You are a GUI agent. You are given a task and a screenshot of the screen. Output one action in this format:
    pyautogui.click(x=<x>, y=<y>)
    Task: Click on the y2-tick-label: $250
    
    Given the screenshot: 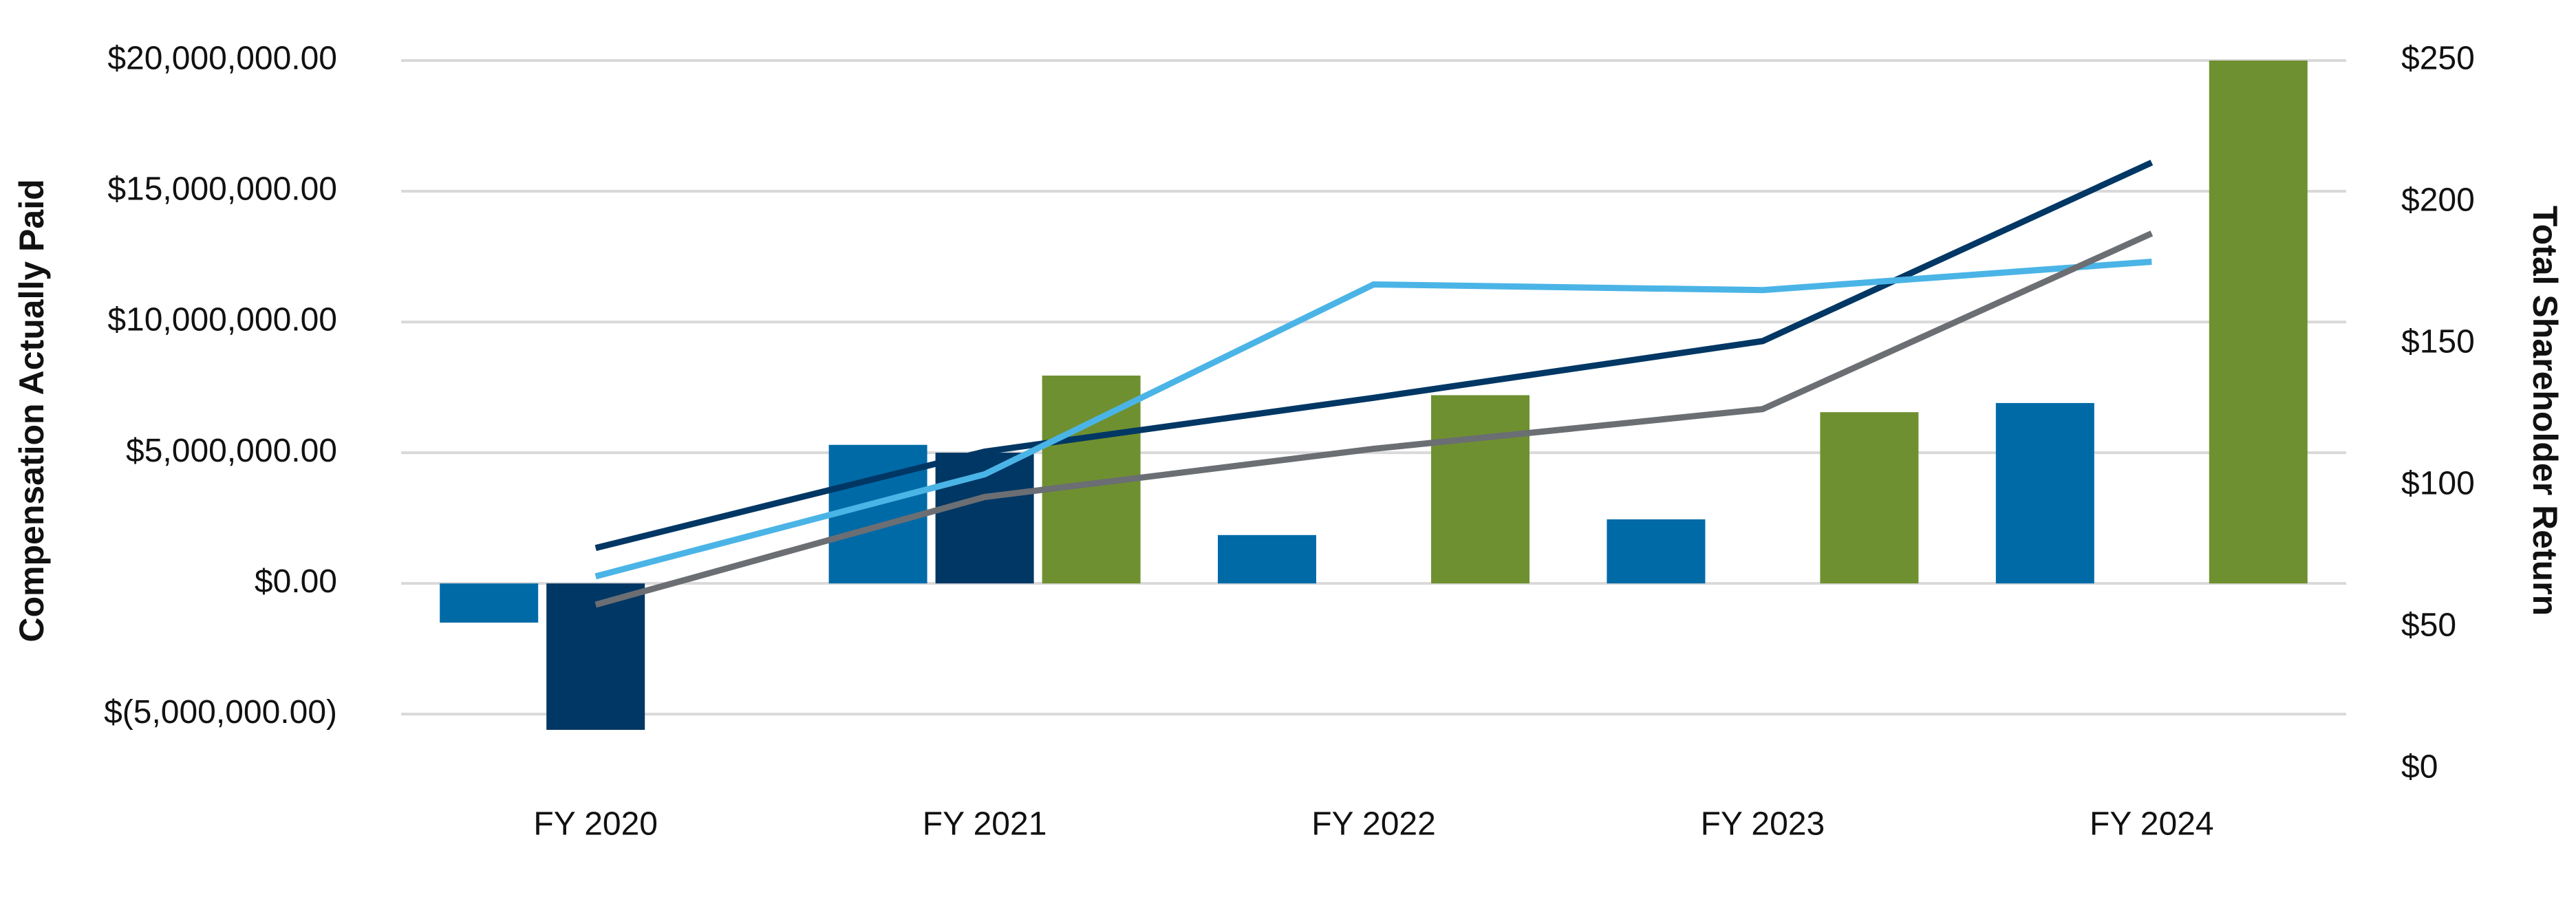 What is the action you would take?
    pyautogui.click(x=2438, y=59)
    